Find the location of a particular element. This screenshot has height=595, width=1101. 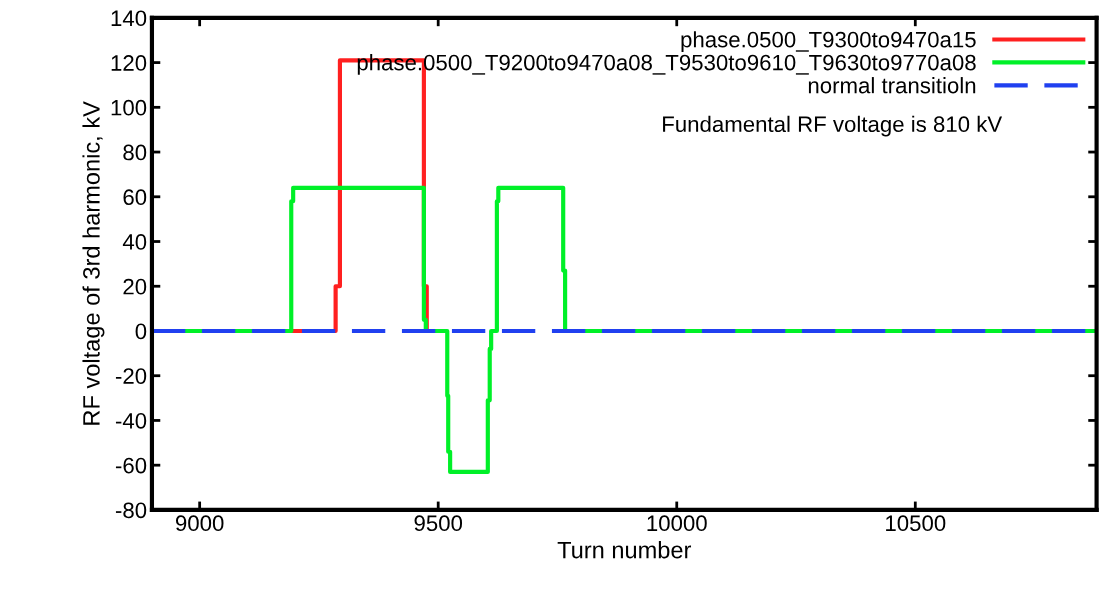

y-tick-label: 40 is located at coordinates (134, 242).